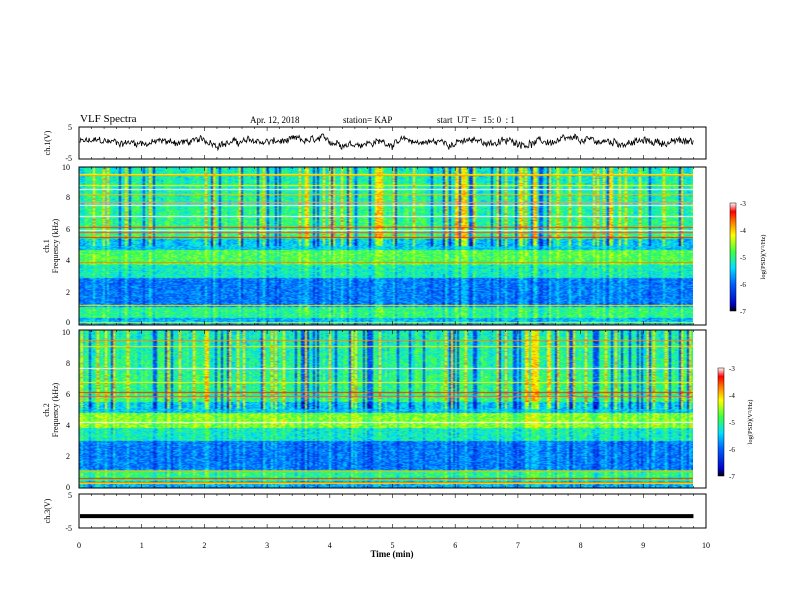 Image resolution: width=792 pixels, height=612 pixels. Describe the element at coordinates (455, 545) in the screenshot. I see `x-tick-label: 6` at that location.